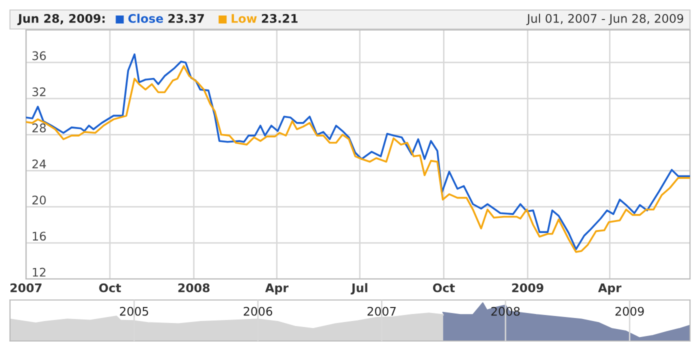 This screenshot has width=700, height=350. Describe the element at coordinates (194, 287) in the screenshot. I see `x-tick-label: 2008` at that location.